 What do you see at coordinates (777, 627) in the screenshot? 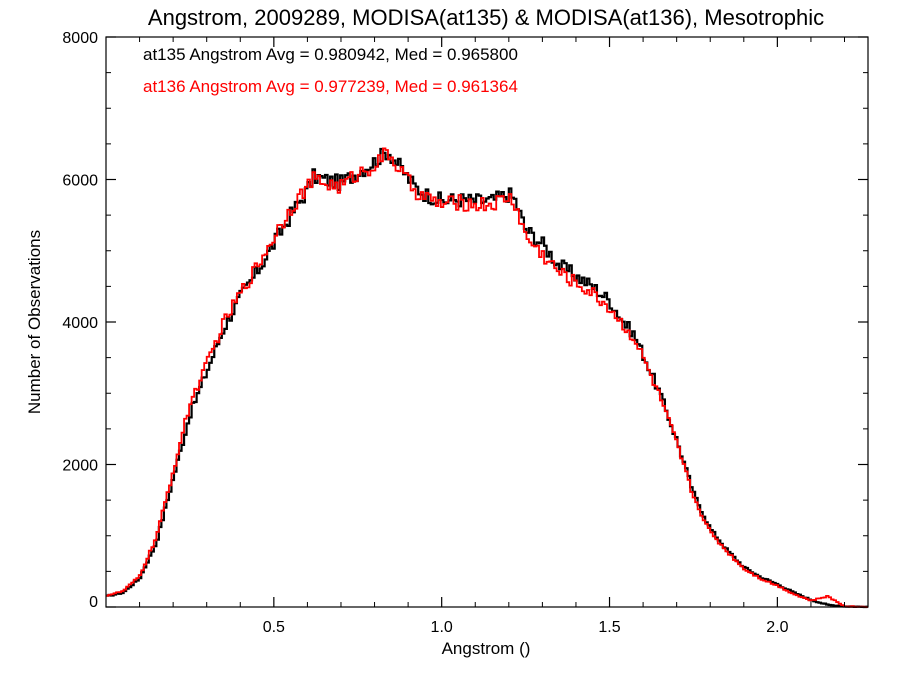
I see `x-tick-label: 2.0` at bounding box center [777, 627].